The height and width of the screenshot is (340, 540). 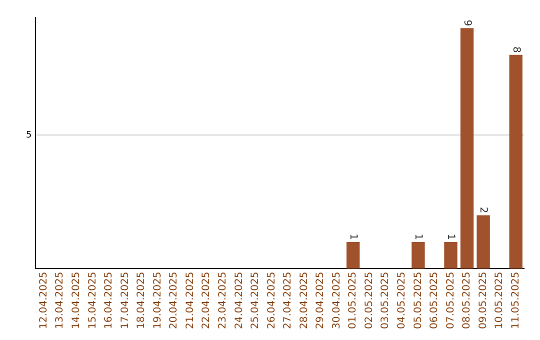 What do you see at coordinates (336, 301) in the screenshot?
I see `x-tick-label: 30.04.2025` at bounding box center [336, 301].